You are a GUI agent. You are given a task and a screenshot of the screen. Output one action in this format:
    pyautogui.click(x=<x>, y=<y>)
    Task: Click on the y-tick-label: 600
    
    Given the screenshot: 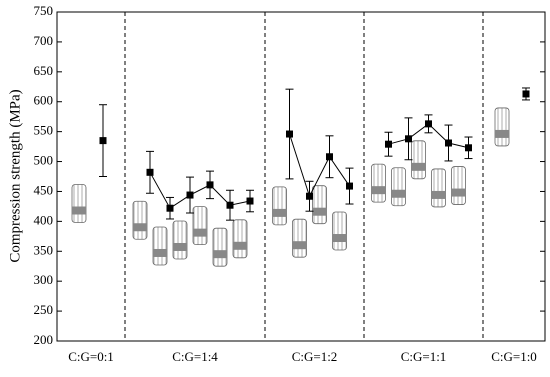 What is the action you would take?
    pyautogui.click(x=44, y=100)
    